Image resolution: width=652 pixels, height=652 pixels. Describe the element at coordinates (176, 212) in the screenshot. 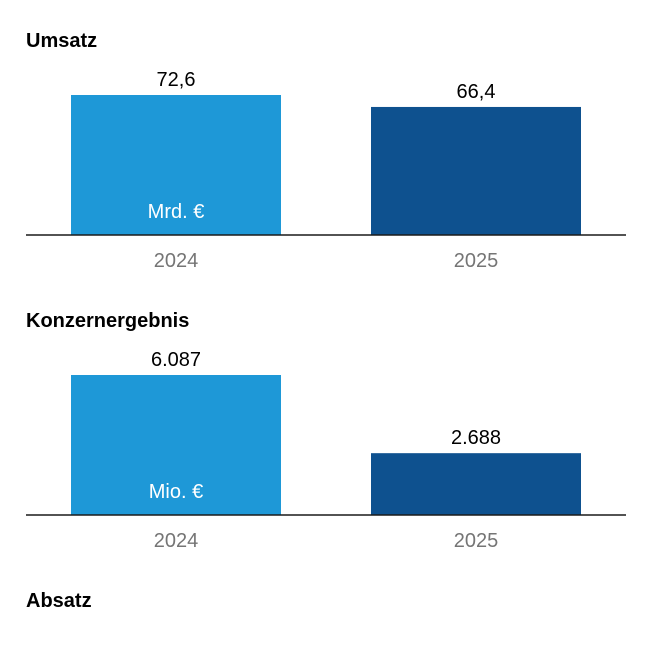

I see `unit-label: Mrd. €` at that location.